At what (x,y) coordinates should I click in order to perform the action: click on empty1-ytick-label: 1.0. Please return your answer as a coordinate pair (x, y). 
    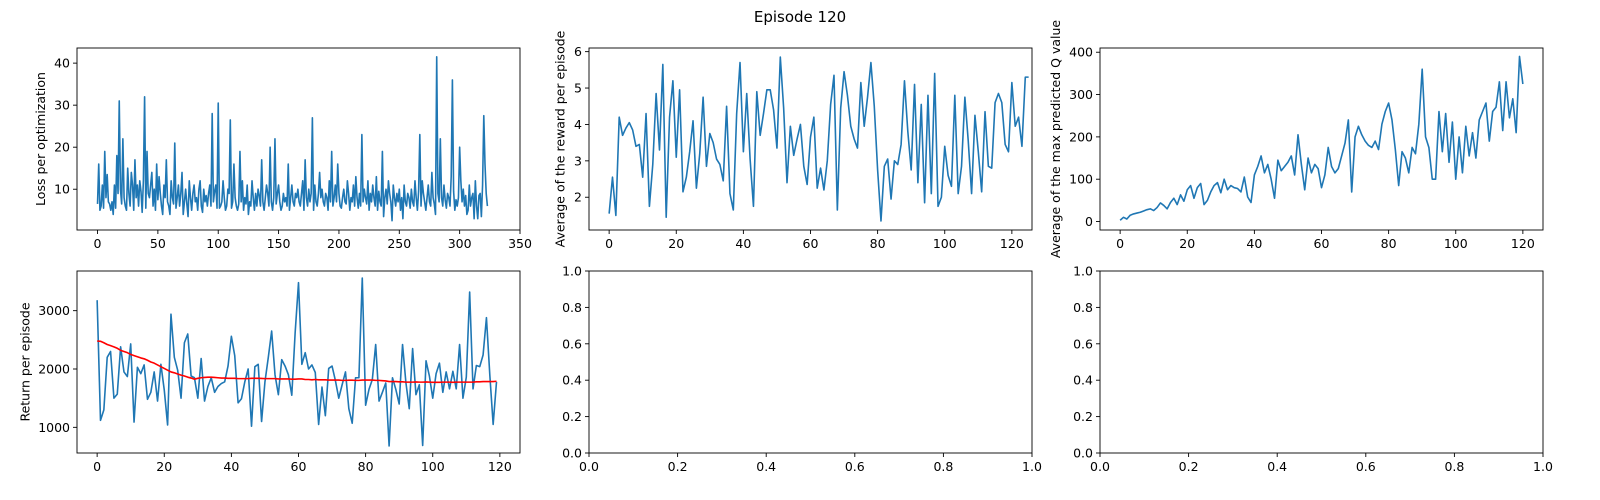
    Looking at the image, I should click on (572, 271).